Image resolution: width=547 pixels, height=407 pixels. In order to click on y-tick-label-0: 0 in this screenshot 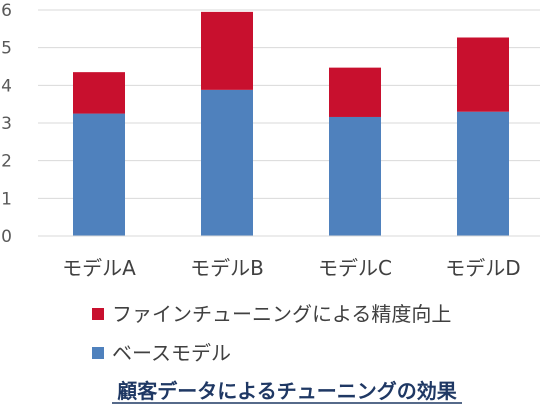, I will do `click(6, 237)`.